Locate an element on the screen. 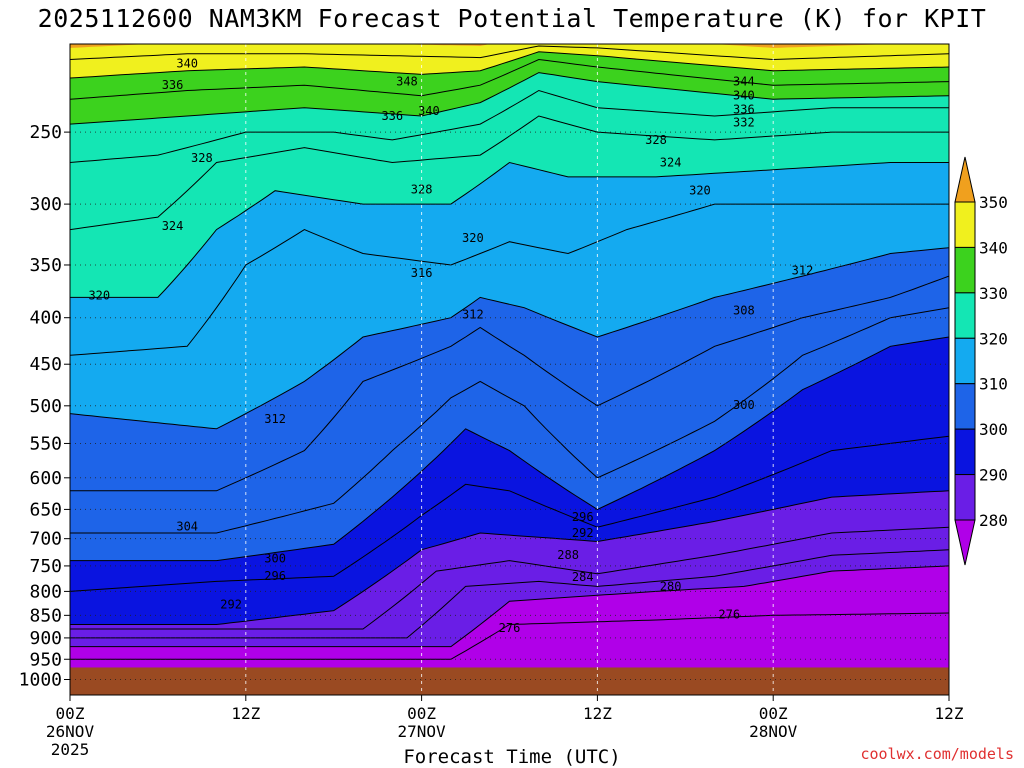  colorbar-label: 340 is located at coordinates (993, 247).